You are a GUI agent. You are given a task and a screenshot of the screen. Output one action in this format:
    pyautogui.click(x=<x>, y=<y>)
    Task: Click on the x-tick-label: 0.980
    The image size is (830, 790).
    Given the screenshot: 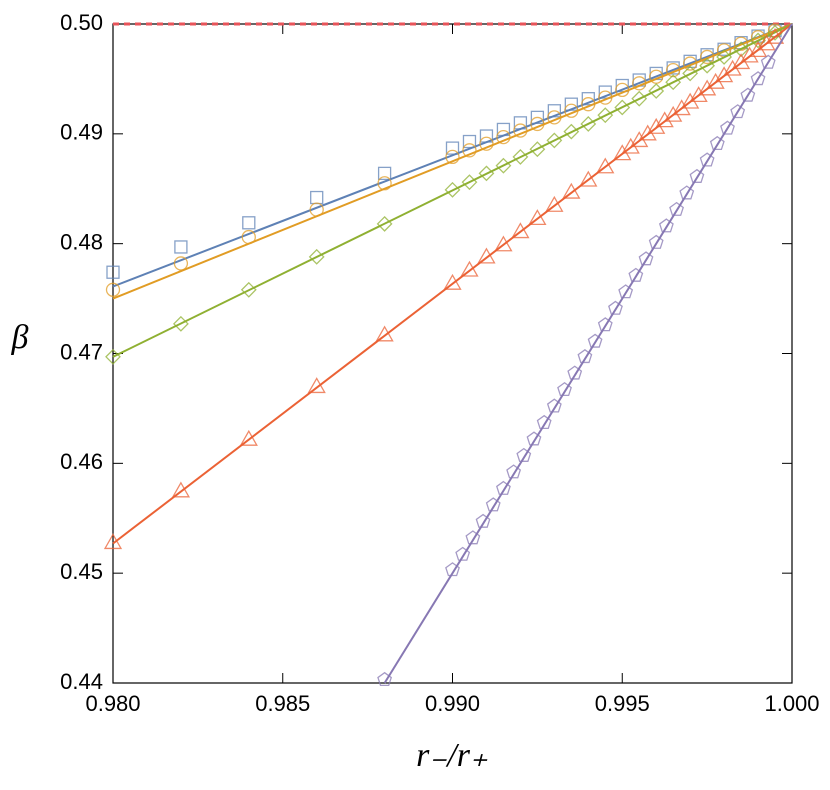 What is the action you would take?
    pyautogui.click(x=112, y=703)
    